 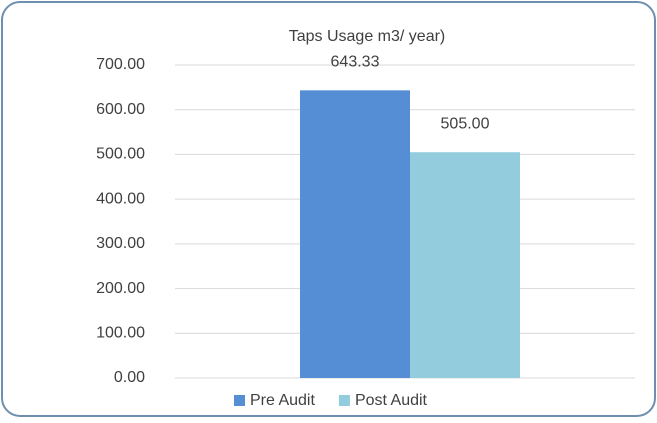 What do you see at coordinates (120, 198) in the screenshot?
I see `y-tick-label: 400.00` at bounding box center [120, 198].